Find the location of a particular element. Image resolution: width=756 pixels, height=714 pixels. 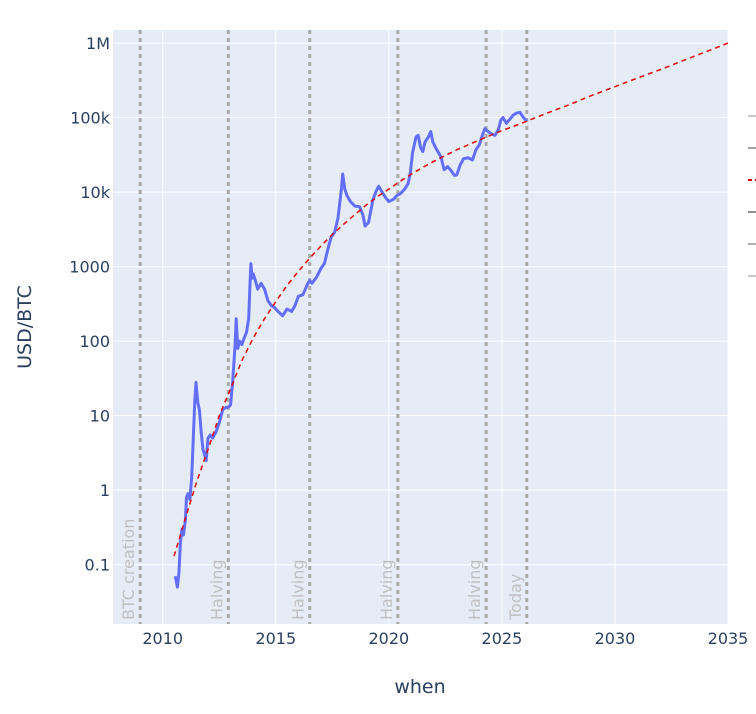

y-tick-label: 0.1 is located at coordinates (97, 565).